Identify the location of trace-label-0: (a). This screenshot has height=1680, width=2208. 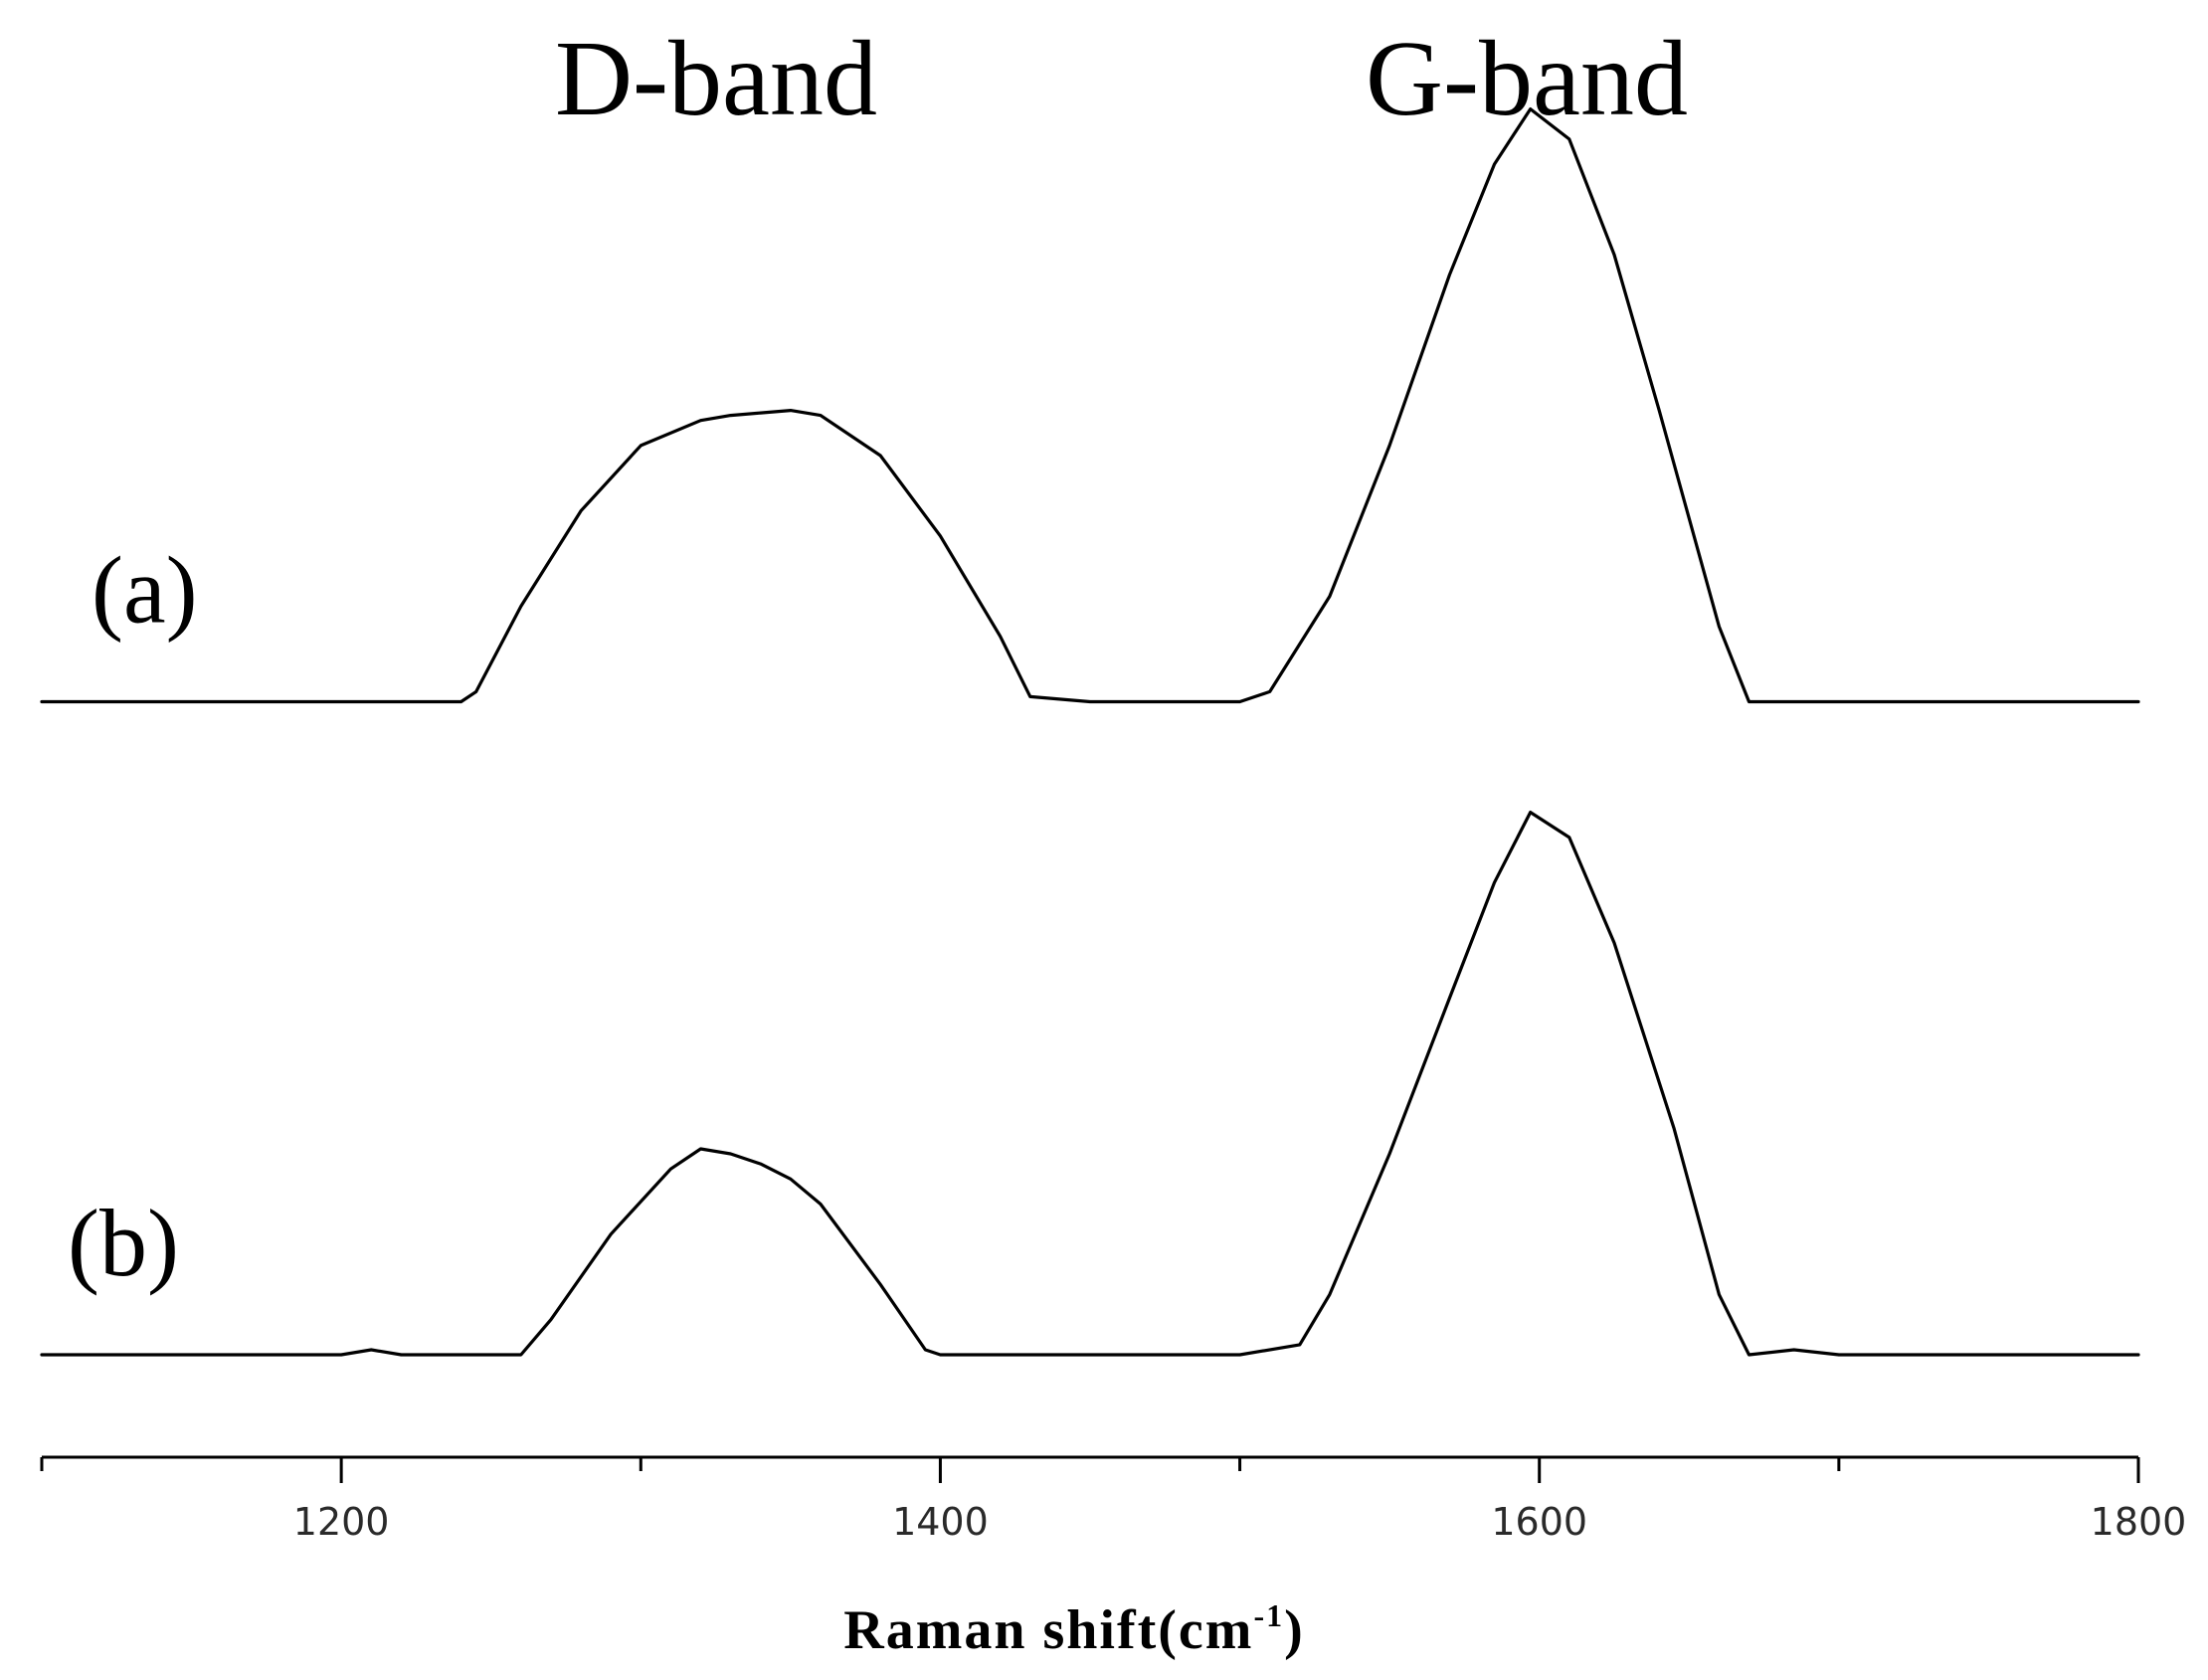
(145, 590).